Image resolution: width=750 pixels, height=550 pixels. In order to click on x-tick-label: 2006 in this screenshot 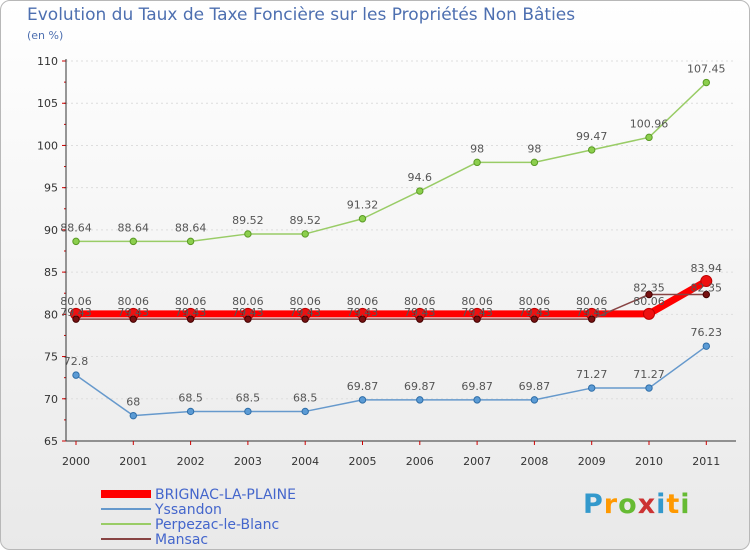, I will do `click(420, 461)`.